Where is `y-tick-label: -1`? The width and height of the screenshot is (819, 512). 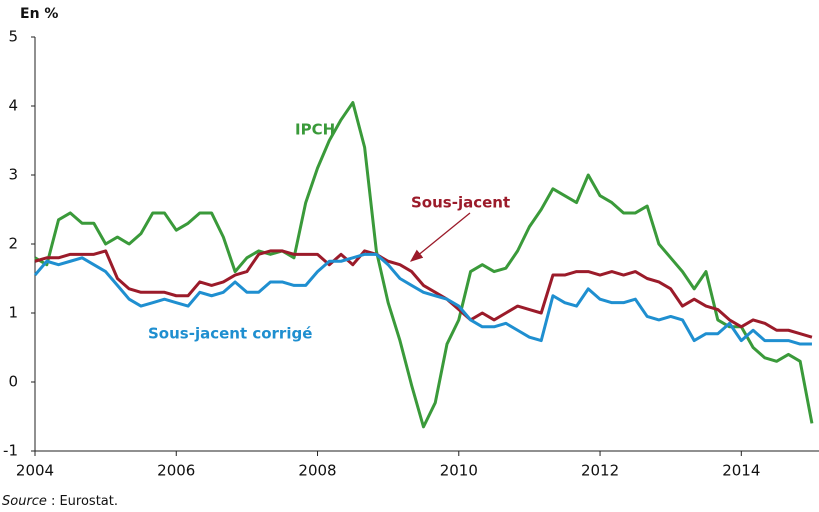 y-tick-label: -1 is located at coordinates (10, 451).